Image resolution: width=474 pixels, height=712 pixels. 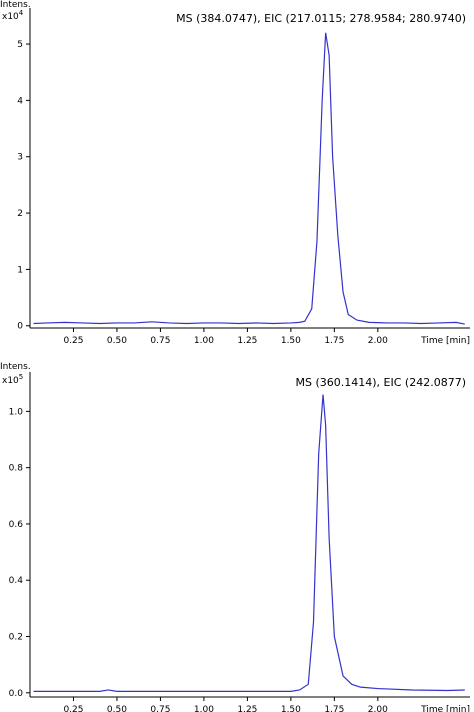 What do you see at coordinates (16, 469) in the screenshot?
I see `y-tick-label: 0.8` at bounding box center [16, 469].